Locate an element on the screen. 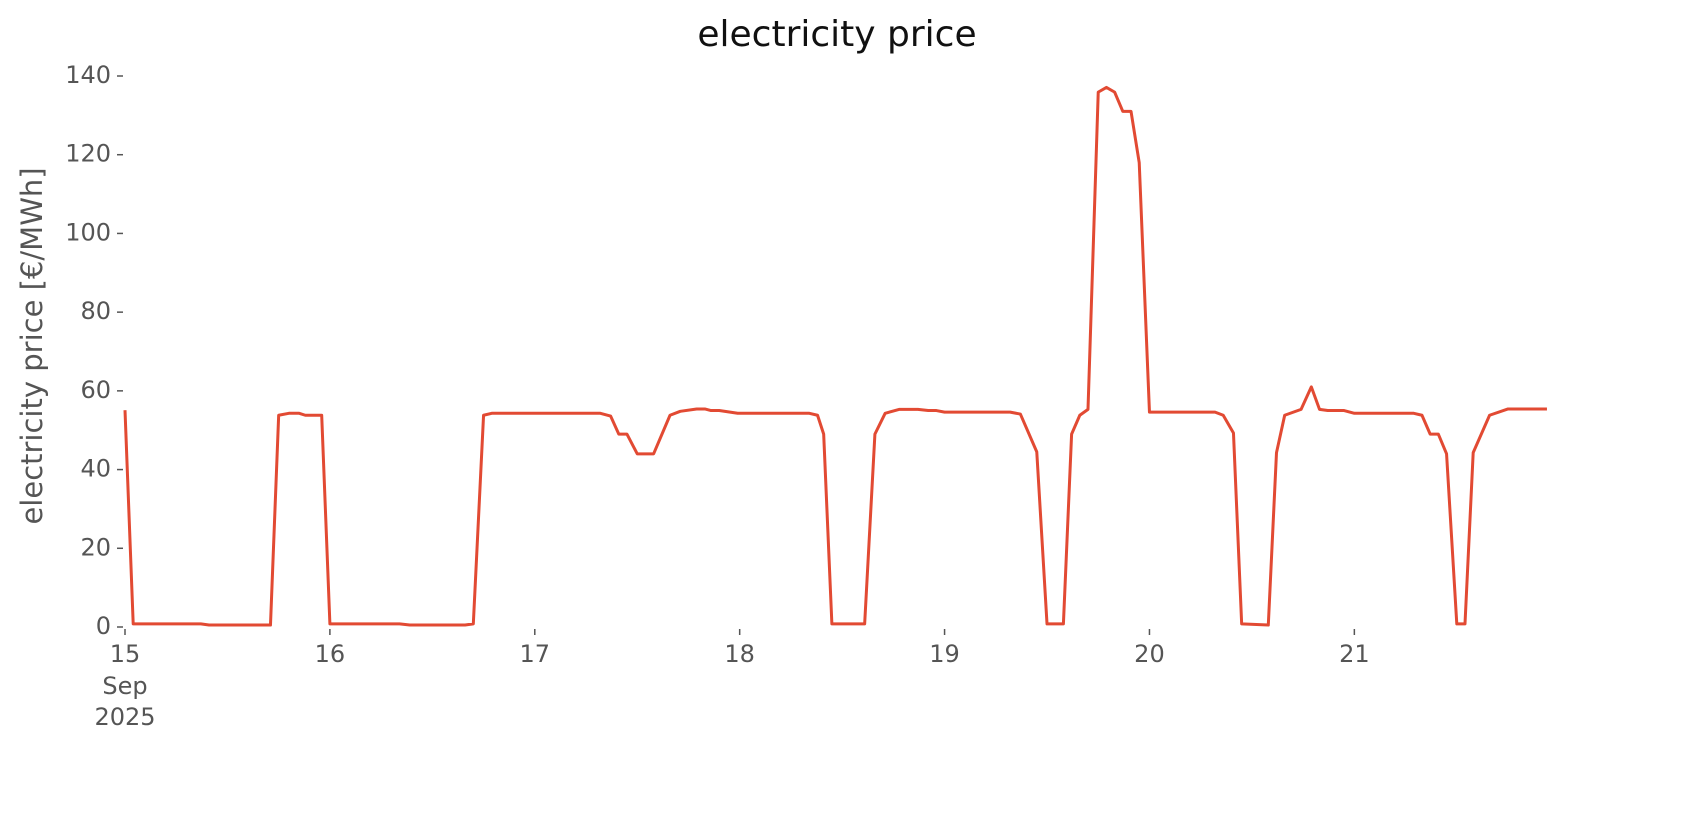 The image size is (1706, 815). y-tick-label: 120 is located at coordinates (88, 154).